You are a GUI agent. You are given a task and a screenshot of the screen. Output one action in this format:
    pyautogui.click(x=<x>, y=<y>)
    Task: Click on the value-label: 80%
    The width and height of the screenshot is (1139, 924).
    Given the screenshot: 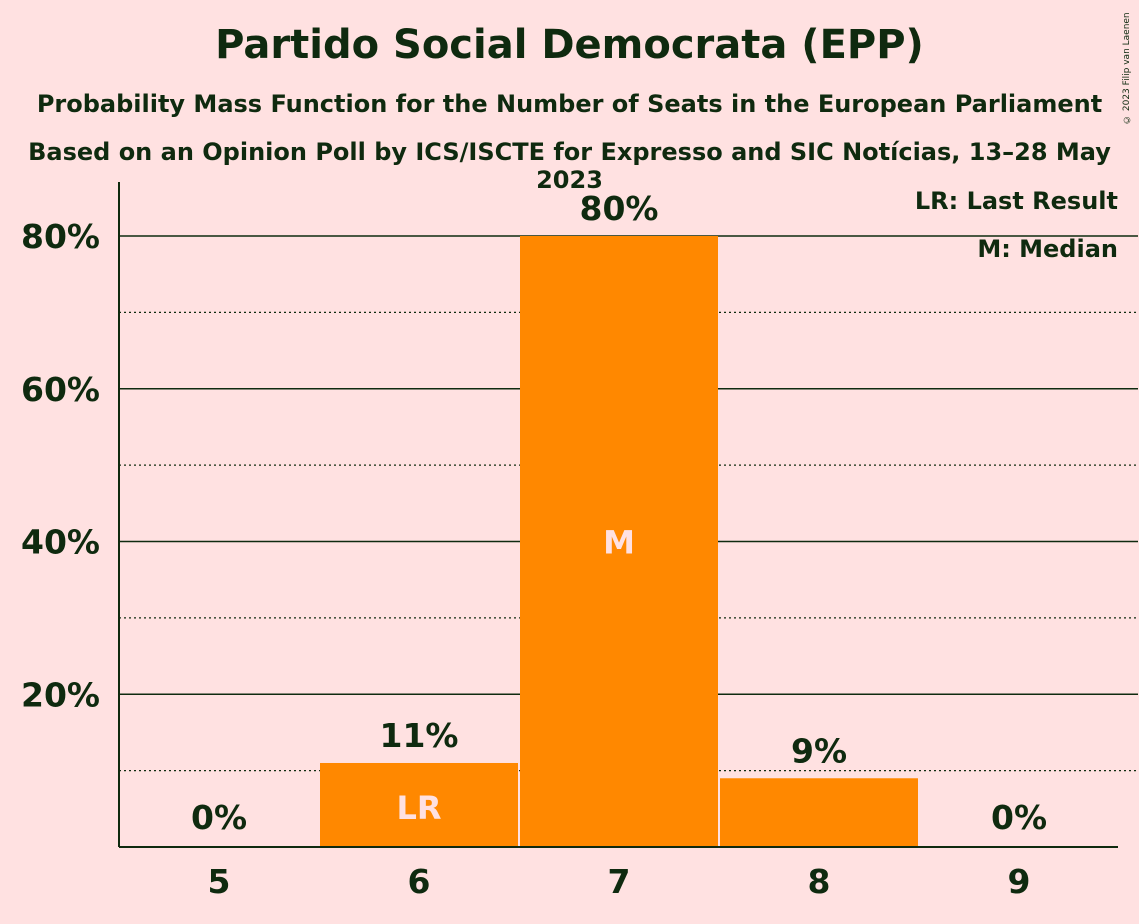 What is the action you would take?
    pyautogui.click(x=619, y=208)
    